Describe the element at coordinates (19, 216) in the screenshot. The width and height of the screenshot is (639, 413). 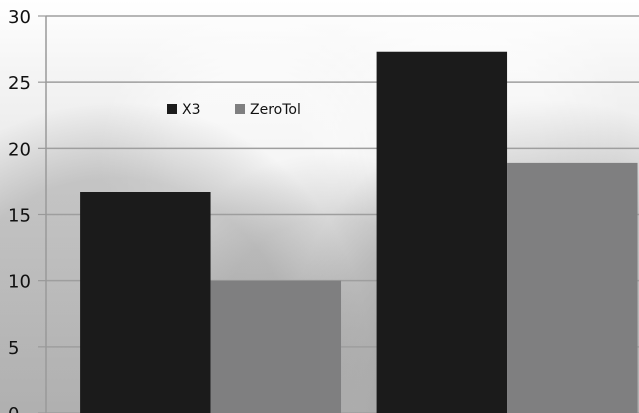
I see `y-tick-label-3: 15` at that location.